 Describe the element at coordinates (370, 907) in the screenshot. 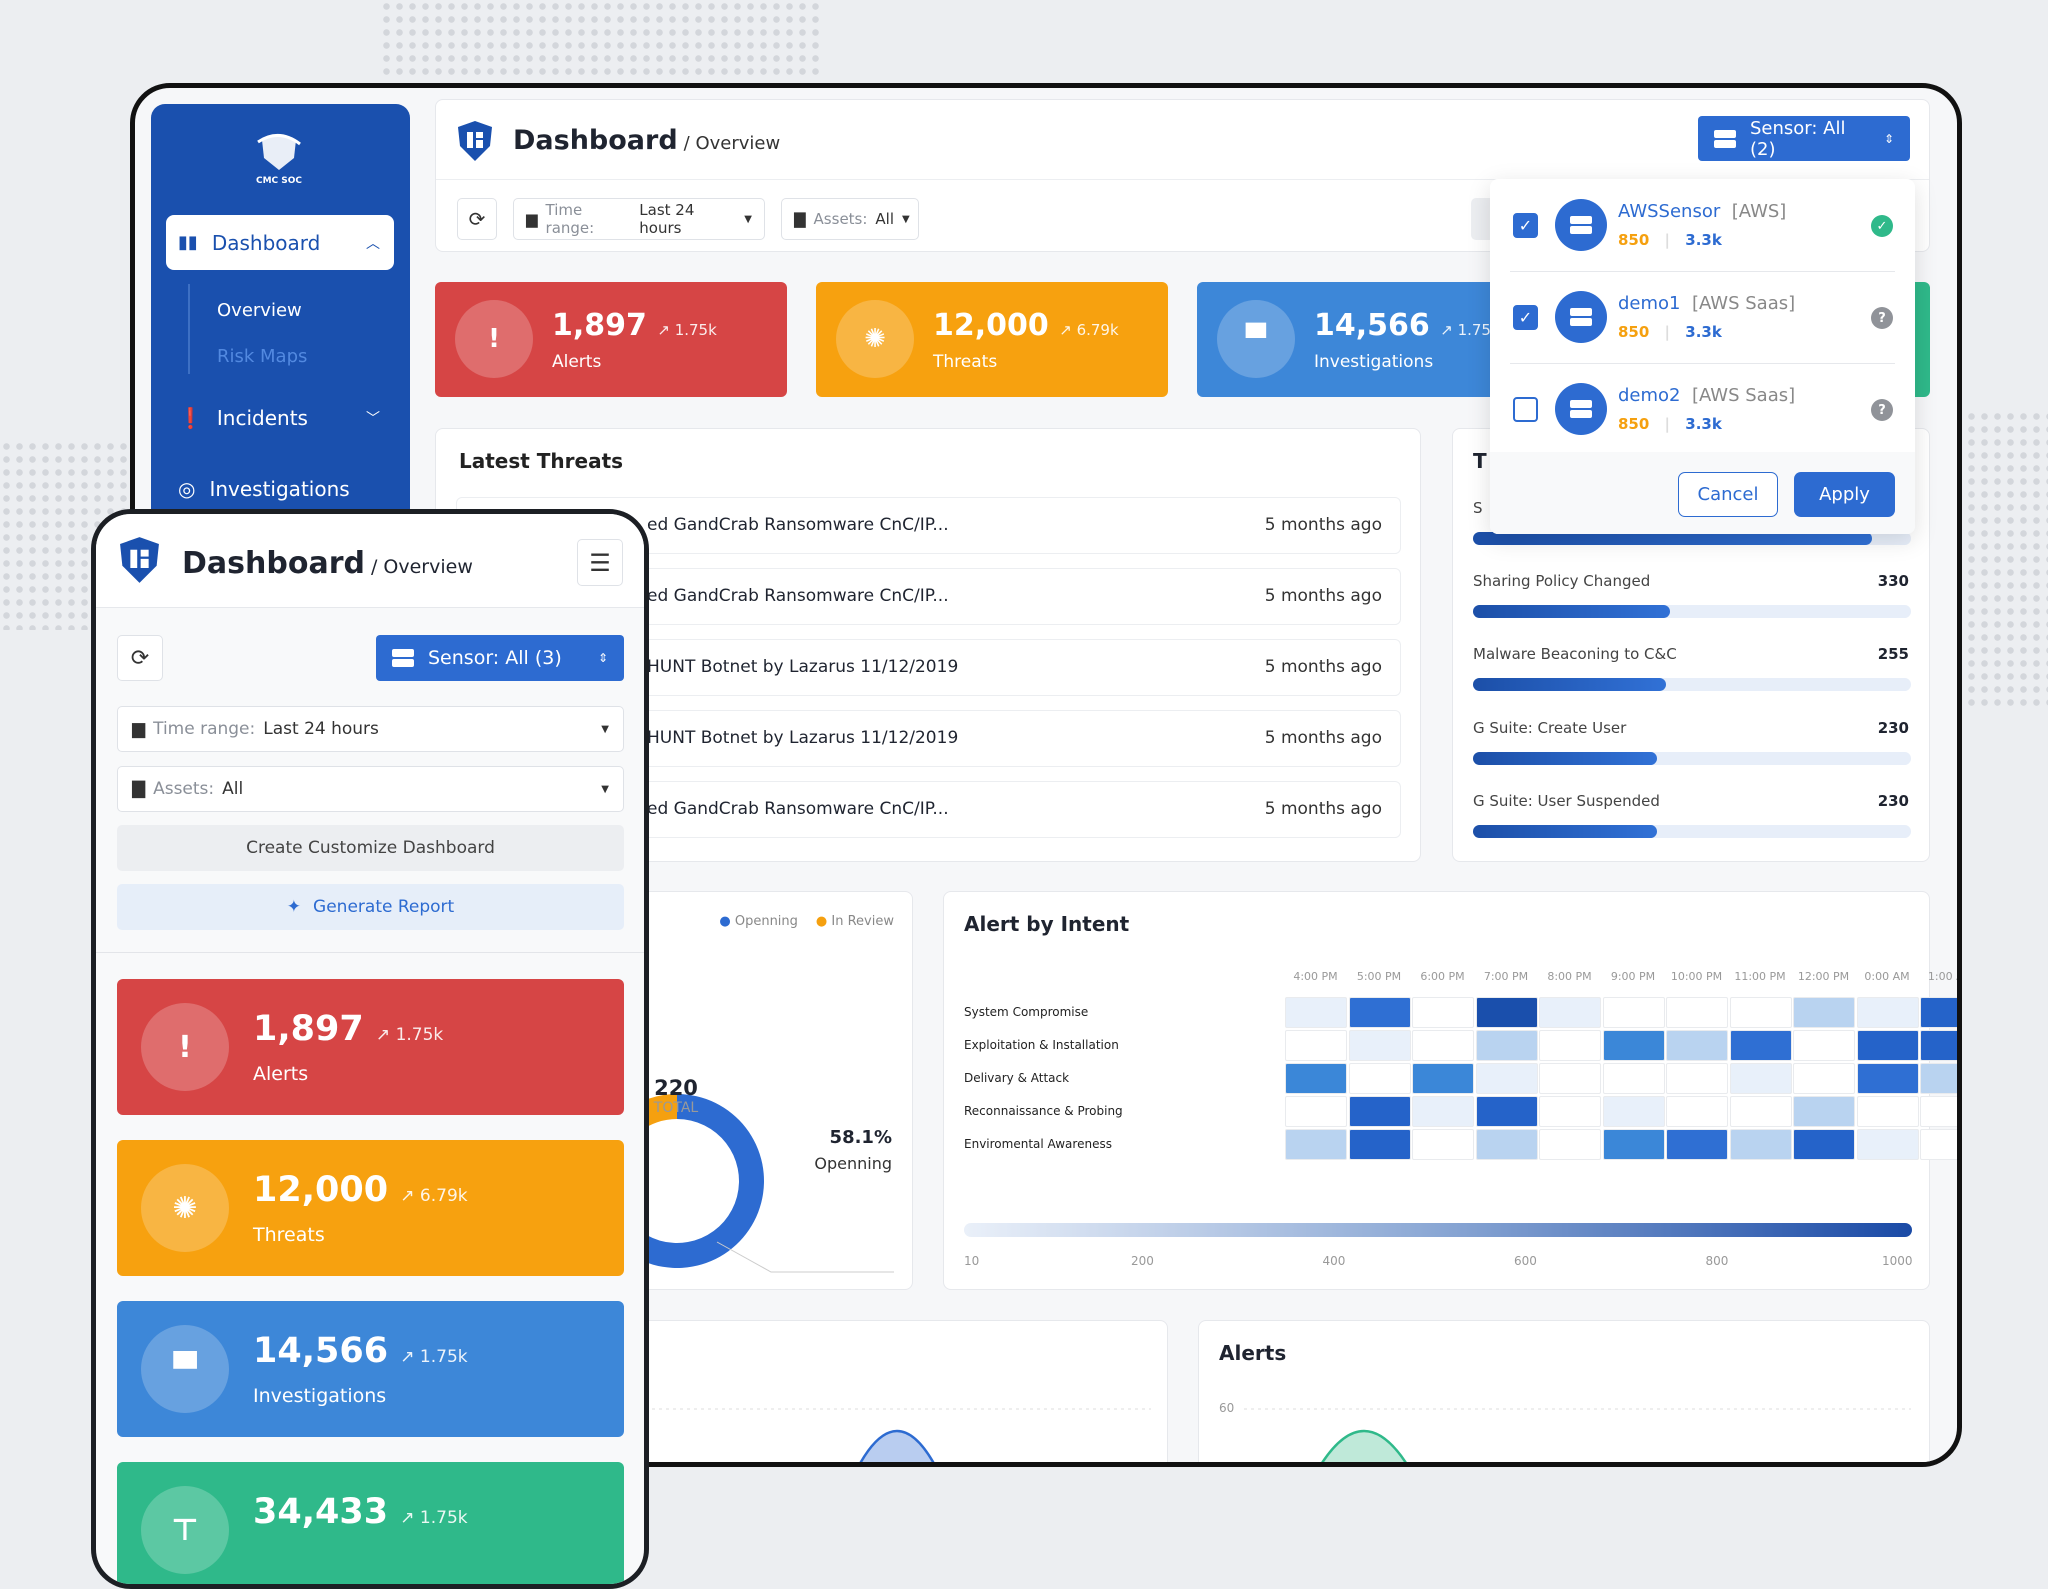

I see `generate-report-button: ✦ Generate Report` at that location.